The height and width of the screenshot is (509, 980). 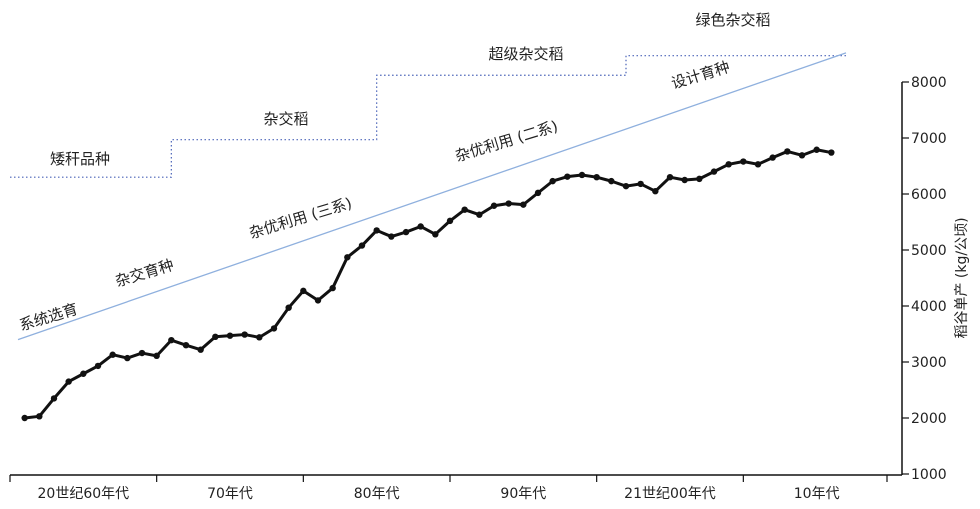 I want to click on data-point-1971, so click(x=171, y=340).